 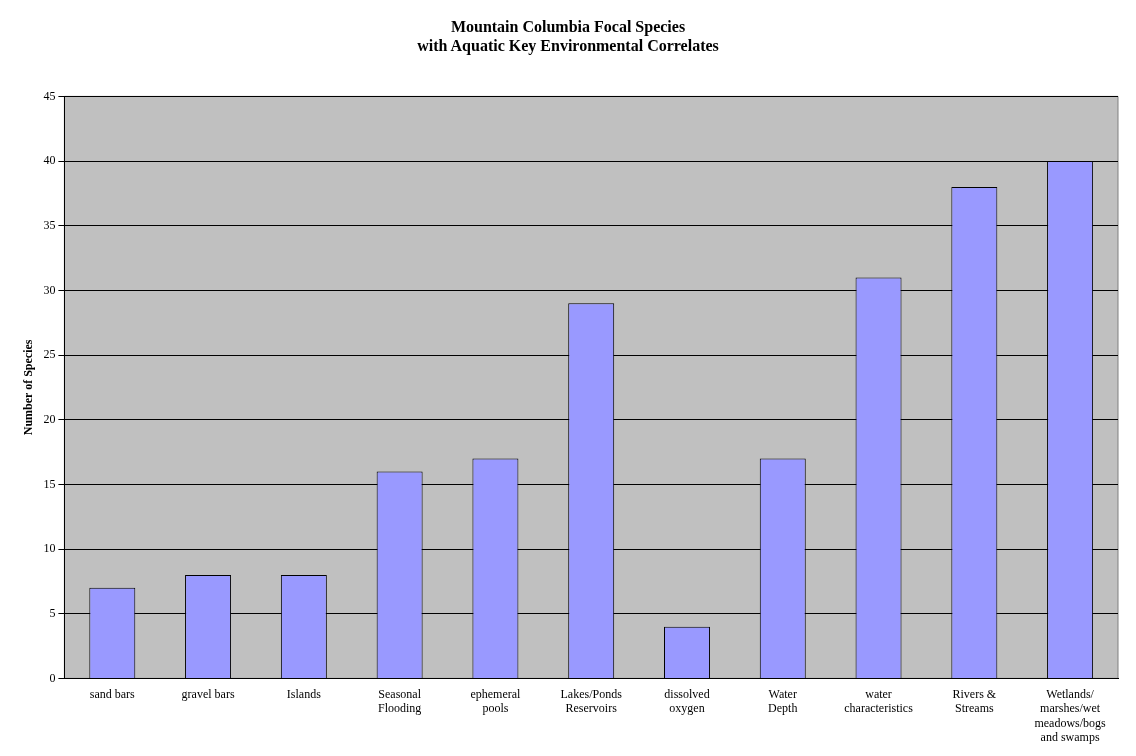 I want to click on x-tick-label: Water Depth, so click(x=783, y=701).